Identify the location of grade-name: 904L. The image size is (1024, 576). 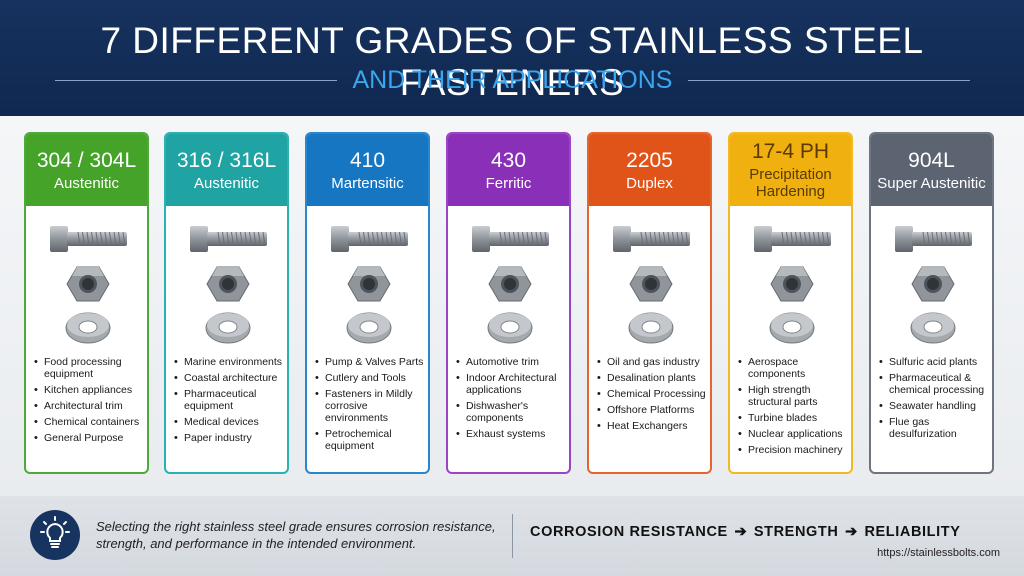
(931, 160).